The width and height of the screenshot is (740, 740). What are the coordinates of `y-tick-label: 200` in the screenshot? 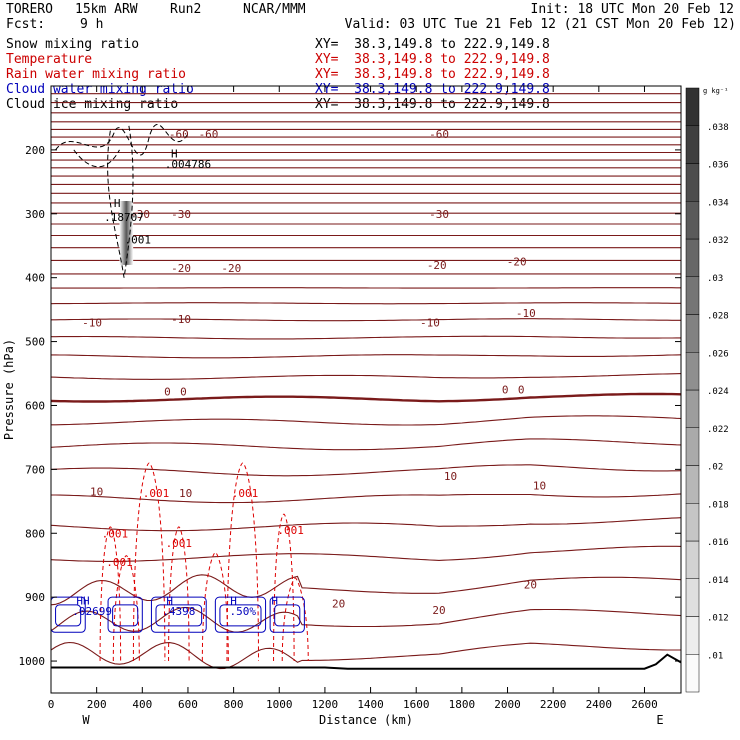 It's located at (35, 150).